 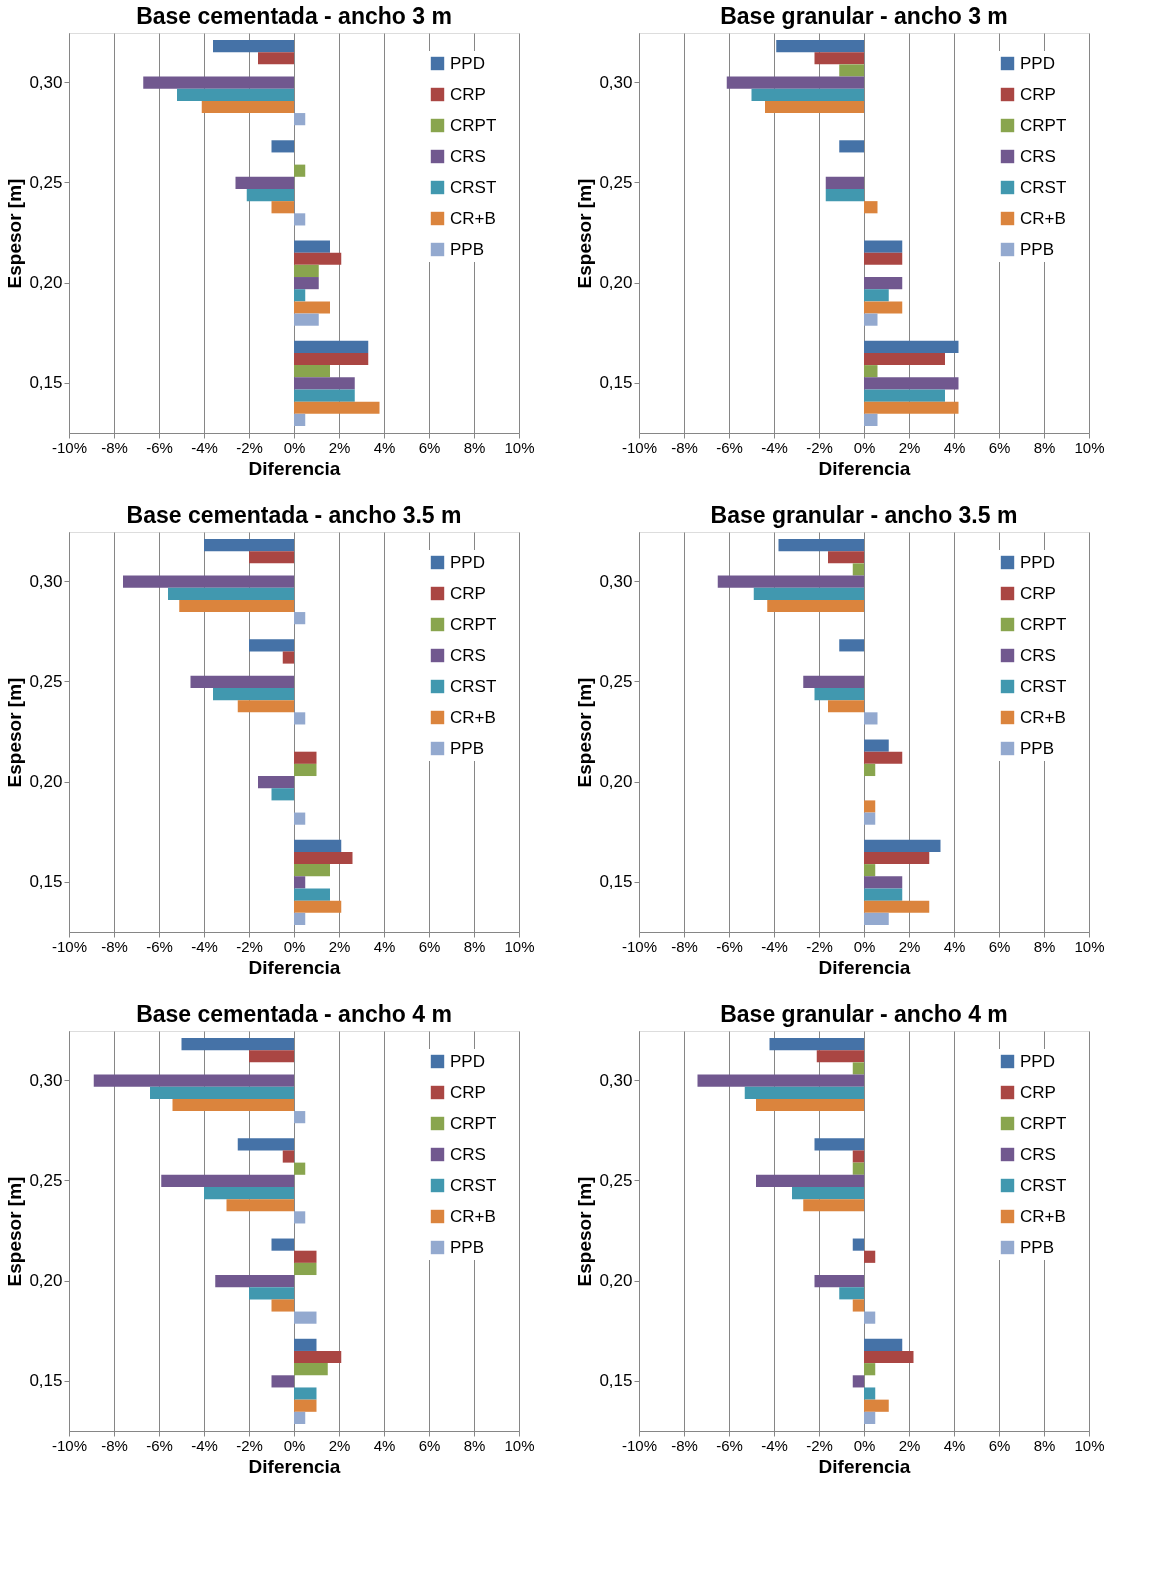 I want to click on x-tick-label: 6%, so click(x=429, y=946).